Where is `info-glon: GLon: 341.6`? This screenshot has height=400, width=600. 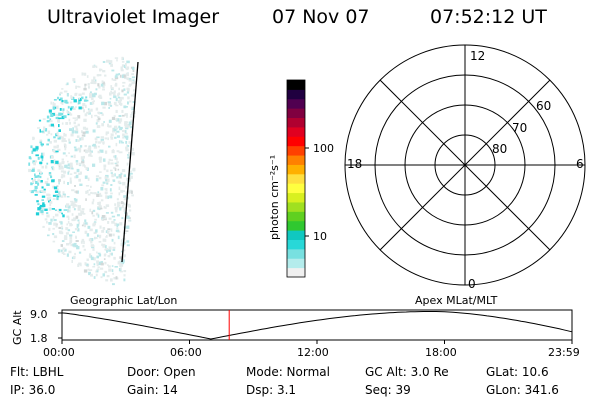 info-glon: GLon: 341.6 is located at coordinates (522, 390).